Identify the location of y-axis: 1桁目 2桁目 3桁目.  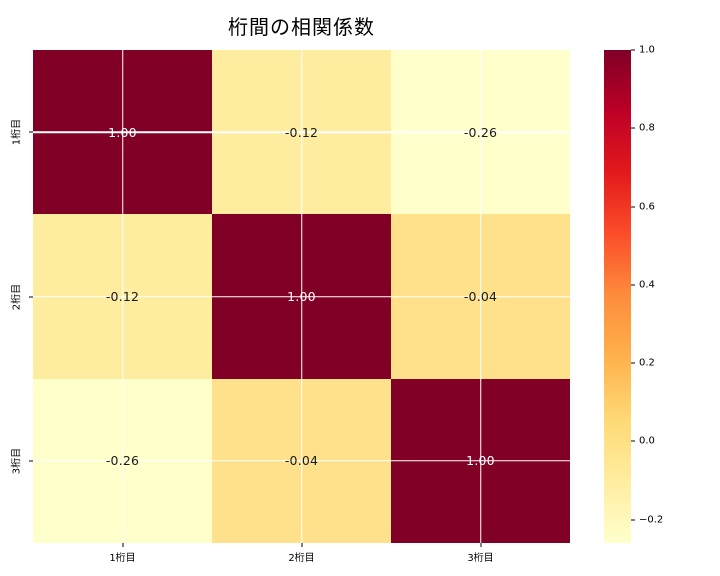
(16, 296).